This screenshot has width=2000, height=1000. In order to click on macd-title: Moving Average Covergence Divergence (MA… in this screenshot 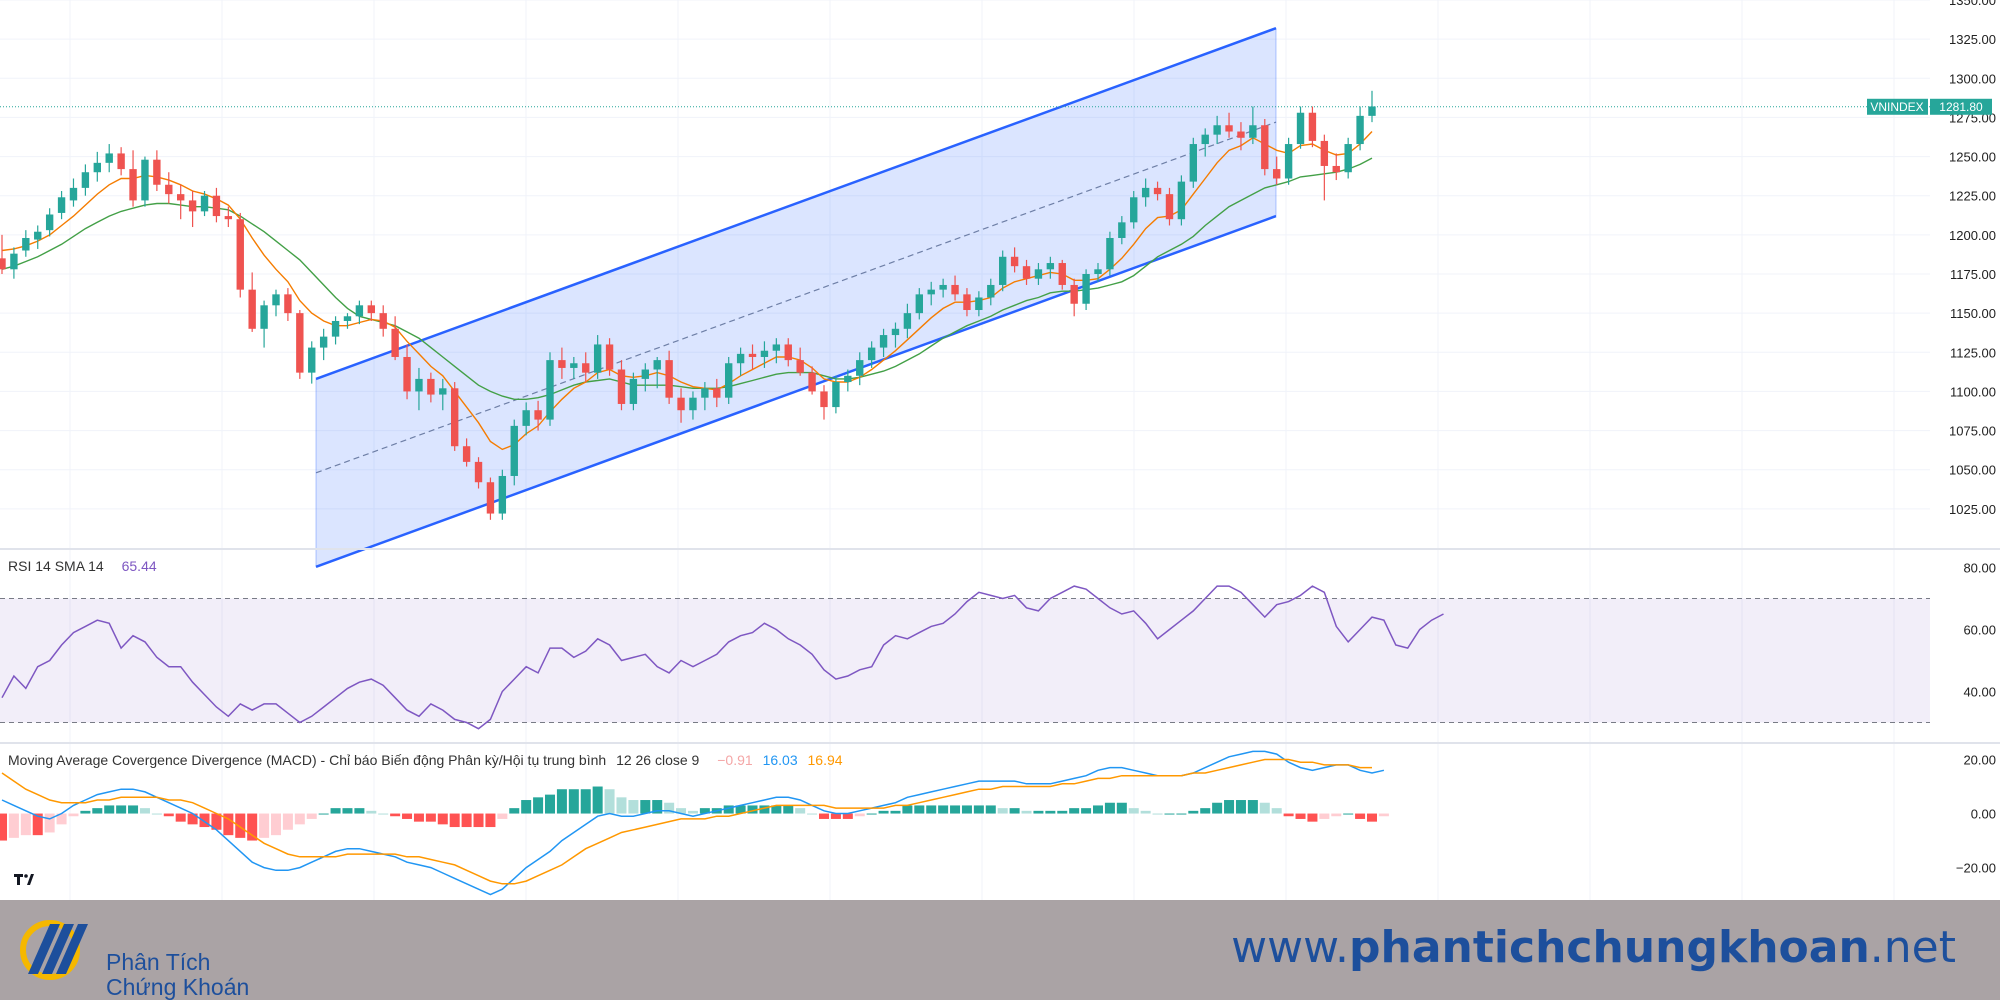, I will do `click(425, 760)`.